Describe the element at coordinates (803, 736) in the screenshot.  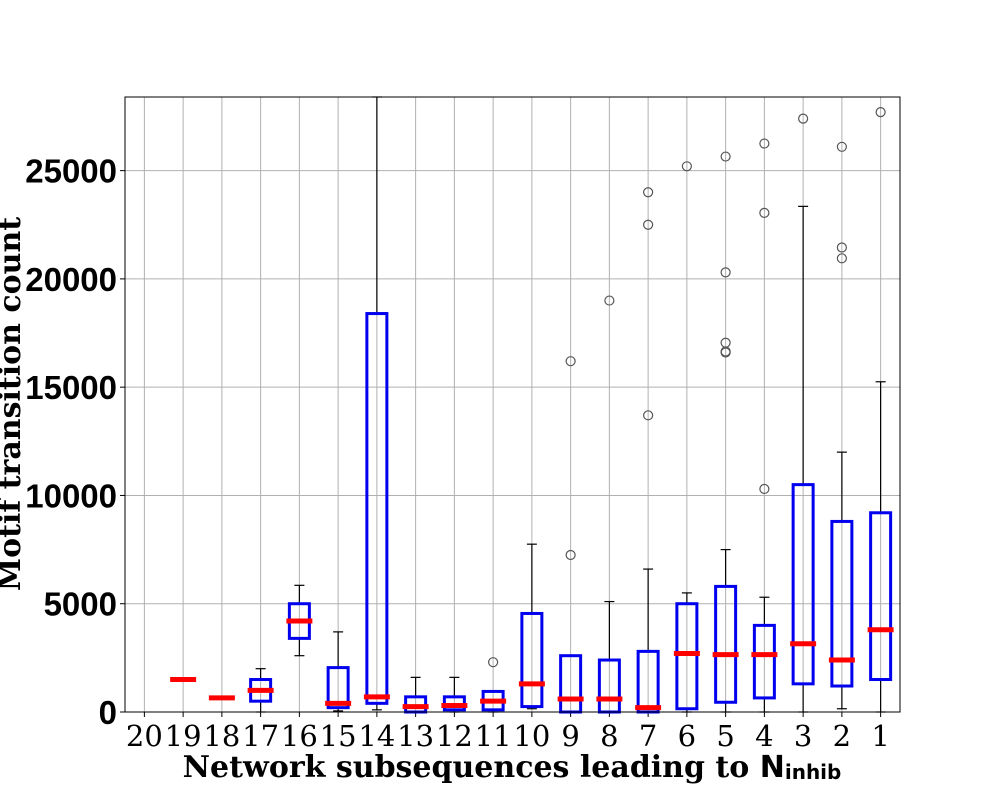
I see `x-tick-label: 3` at that location.